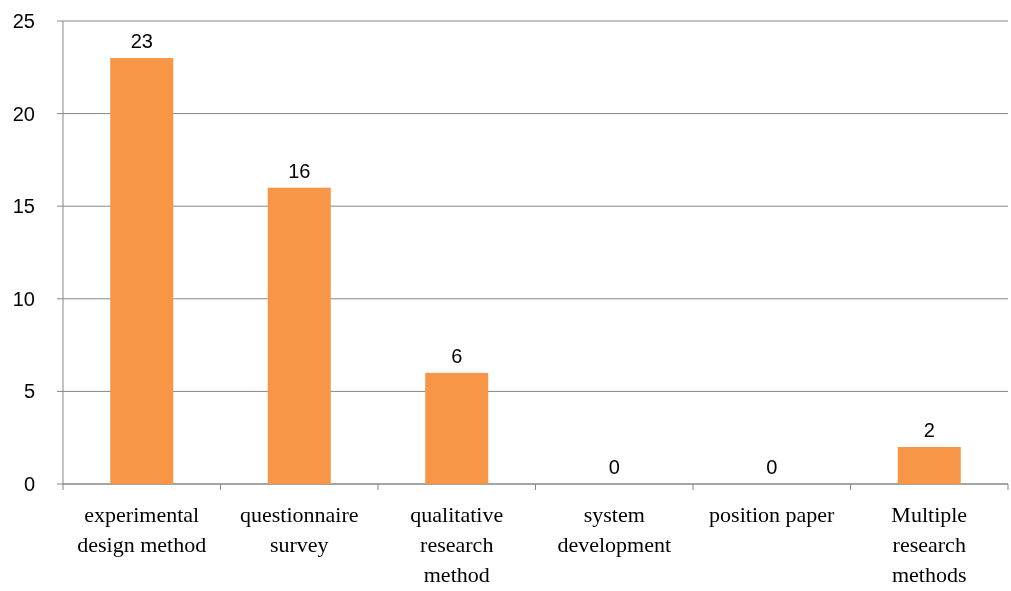 This screenshot has height=591, width=1011. Describe the element at coordinates (929, 544) in the screenshot. I see `x-tick-label: Multiple research methods` at that location.